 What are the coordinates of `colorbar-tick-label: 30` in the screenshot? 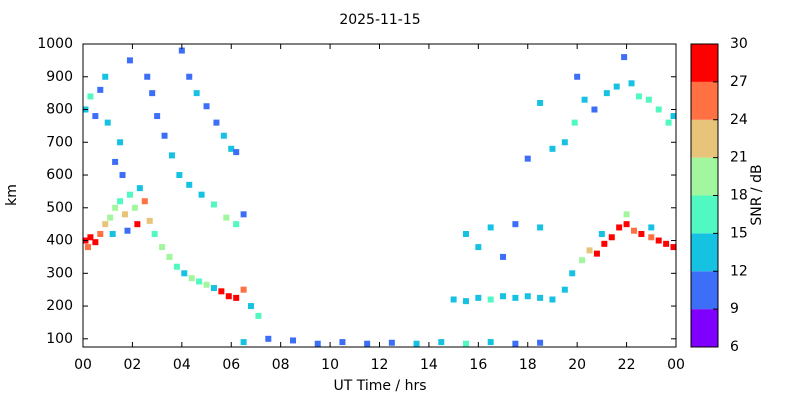 It's located at (739, 44).